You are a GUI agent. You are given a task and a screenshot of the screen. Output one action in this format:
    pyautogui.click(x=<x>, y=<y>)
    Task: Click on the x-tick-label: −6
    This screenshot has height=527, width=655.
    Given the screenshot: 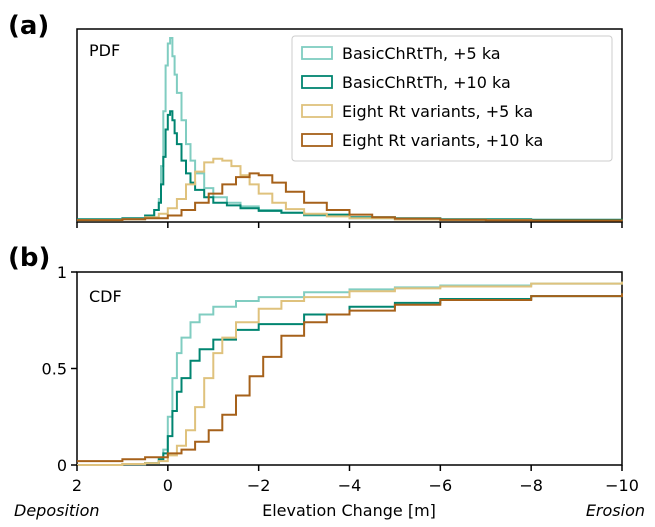 What is the action you would take?
    pyautogui.click(x=441, y=485)
    